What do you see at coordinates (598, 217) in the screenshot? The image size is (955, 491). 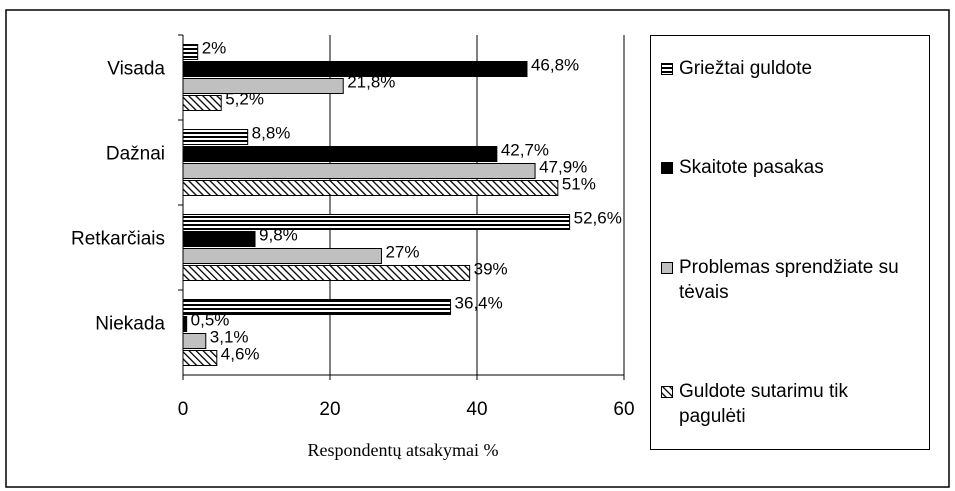 I see `value-label: 52,6%` at bounding box center [598, 217].